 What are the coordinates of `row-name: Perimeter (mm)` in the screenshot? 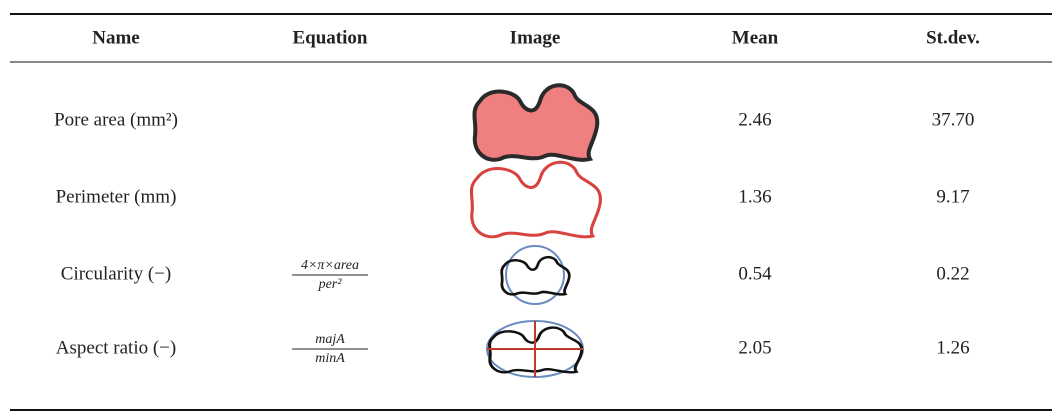 It's located at (116, 196).